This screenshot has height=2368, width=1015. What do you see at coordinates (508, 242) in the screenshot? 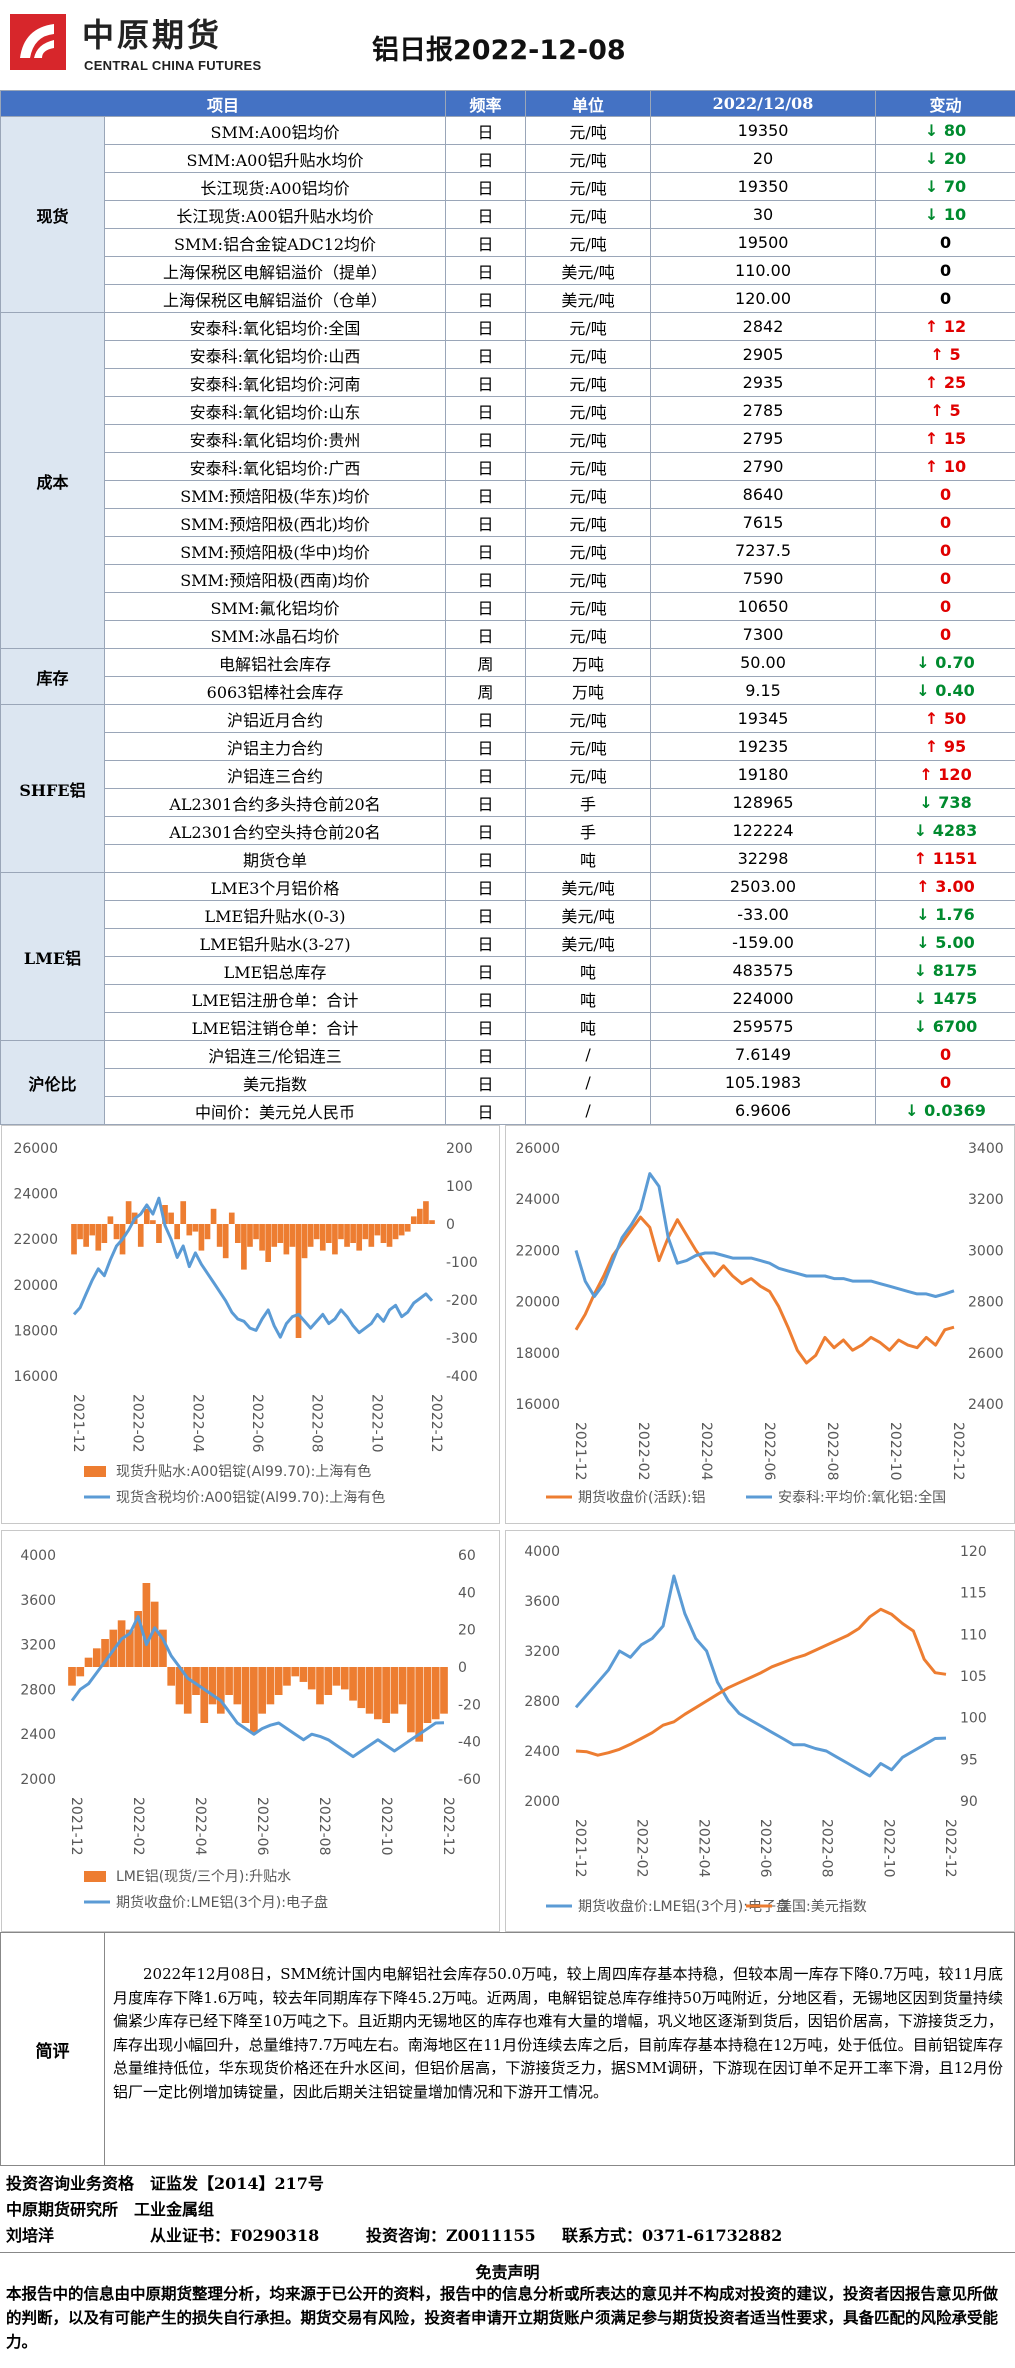
I see `table-row: SMM:铝合金锭ADC12均价日元/吨 19500 0` at bounding box center [508, 242].